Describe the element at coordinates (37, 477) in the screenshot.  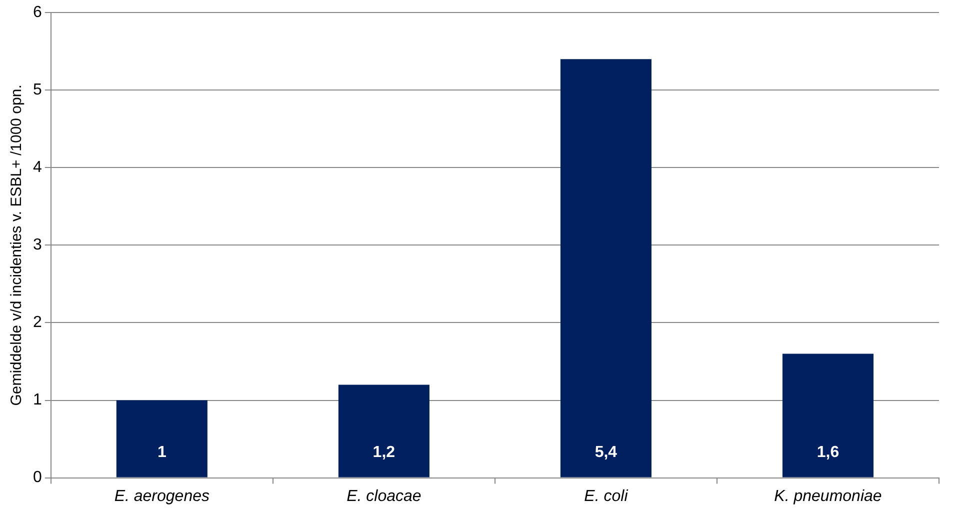
I see `y-tick-label: 0` at that location.